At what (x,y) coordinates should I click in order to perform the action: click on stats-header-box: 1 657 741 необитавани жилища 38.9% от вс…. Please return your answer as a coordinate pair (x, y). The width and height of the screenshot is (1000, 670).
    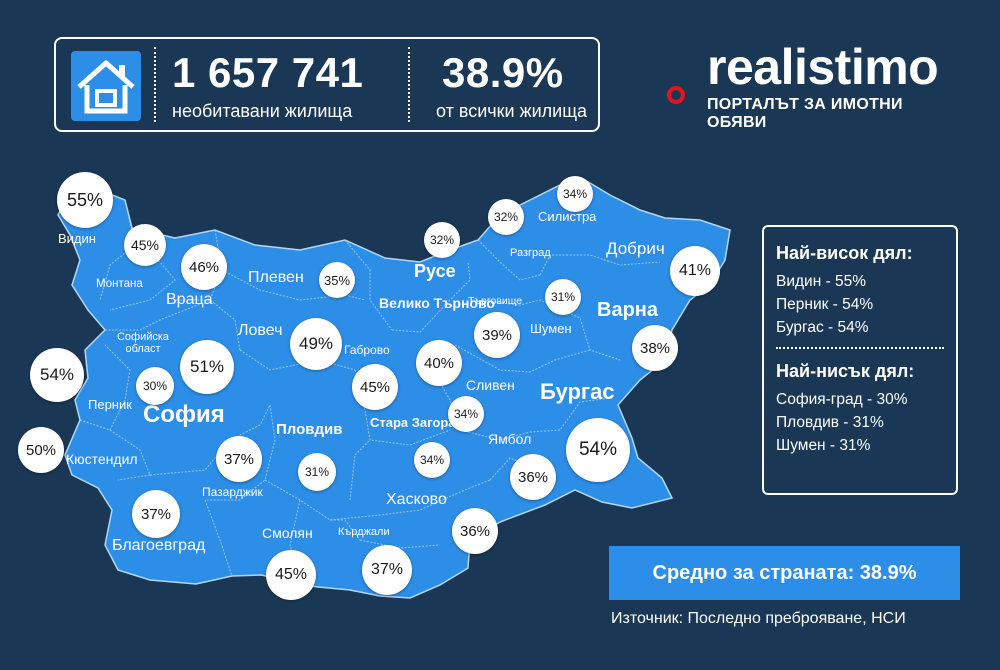
    Looking at the image, I should click on (327, 84).